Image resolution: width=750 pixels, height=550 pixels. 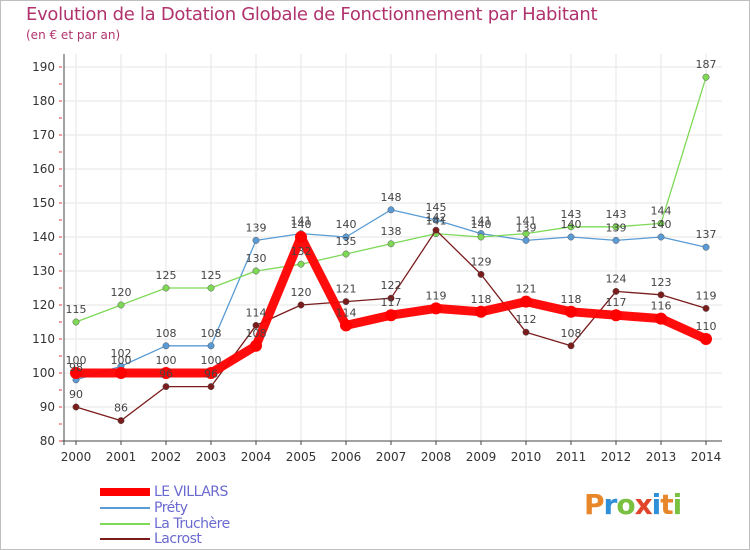 I want to click on y-tick-label: 180, so click(x=43, y=101).